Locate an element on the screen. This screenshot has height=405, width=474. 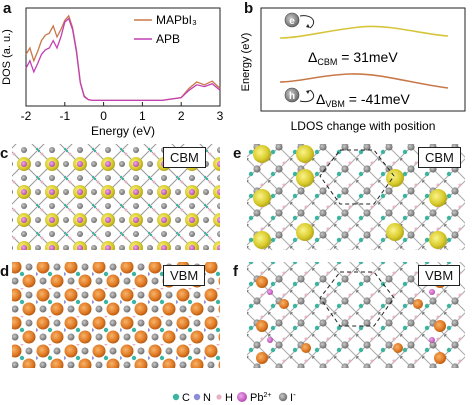
legend-n: N is located at coordinates (207, 398).